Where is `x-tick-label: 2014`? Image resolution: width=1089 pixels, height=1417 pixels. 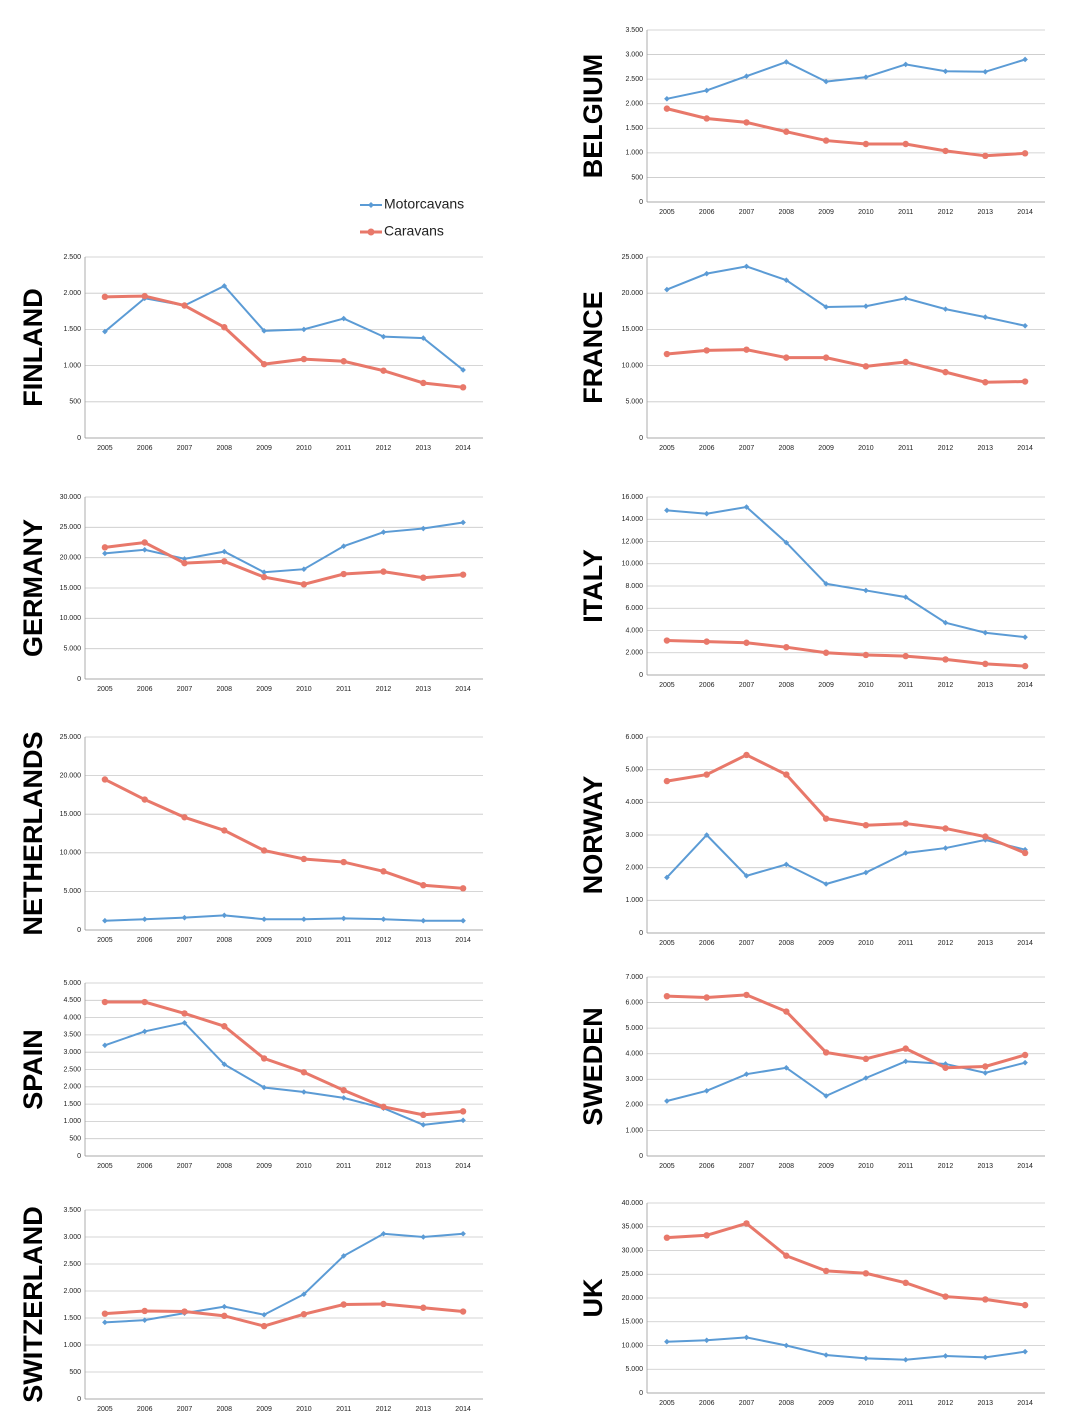
x-tick-label: 2014 is located at coordinates (463, 1409).